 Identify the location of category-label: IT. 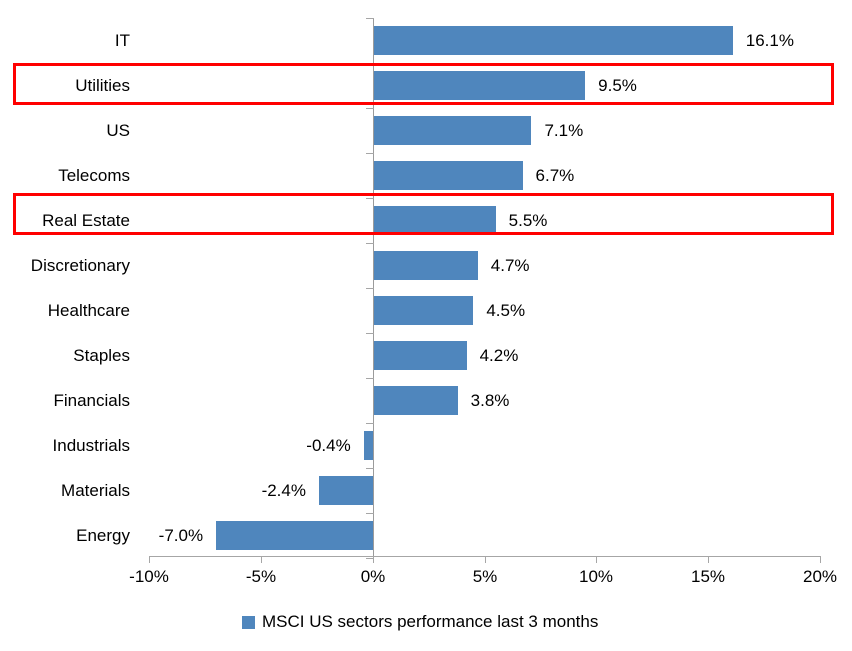
(122, 40).